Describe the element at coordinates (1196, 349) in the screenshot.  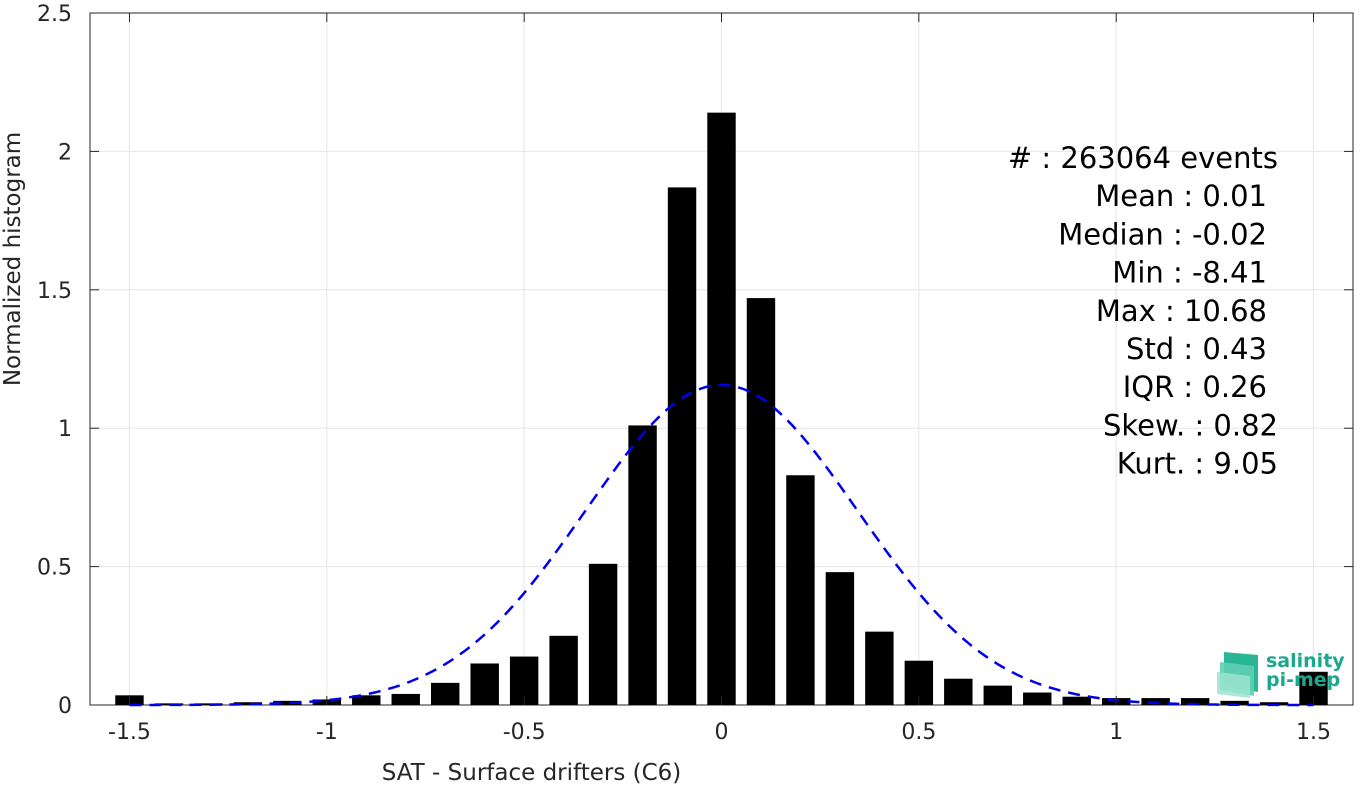
I see `stat-line: Std : 0.43` at that location.